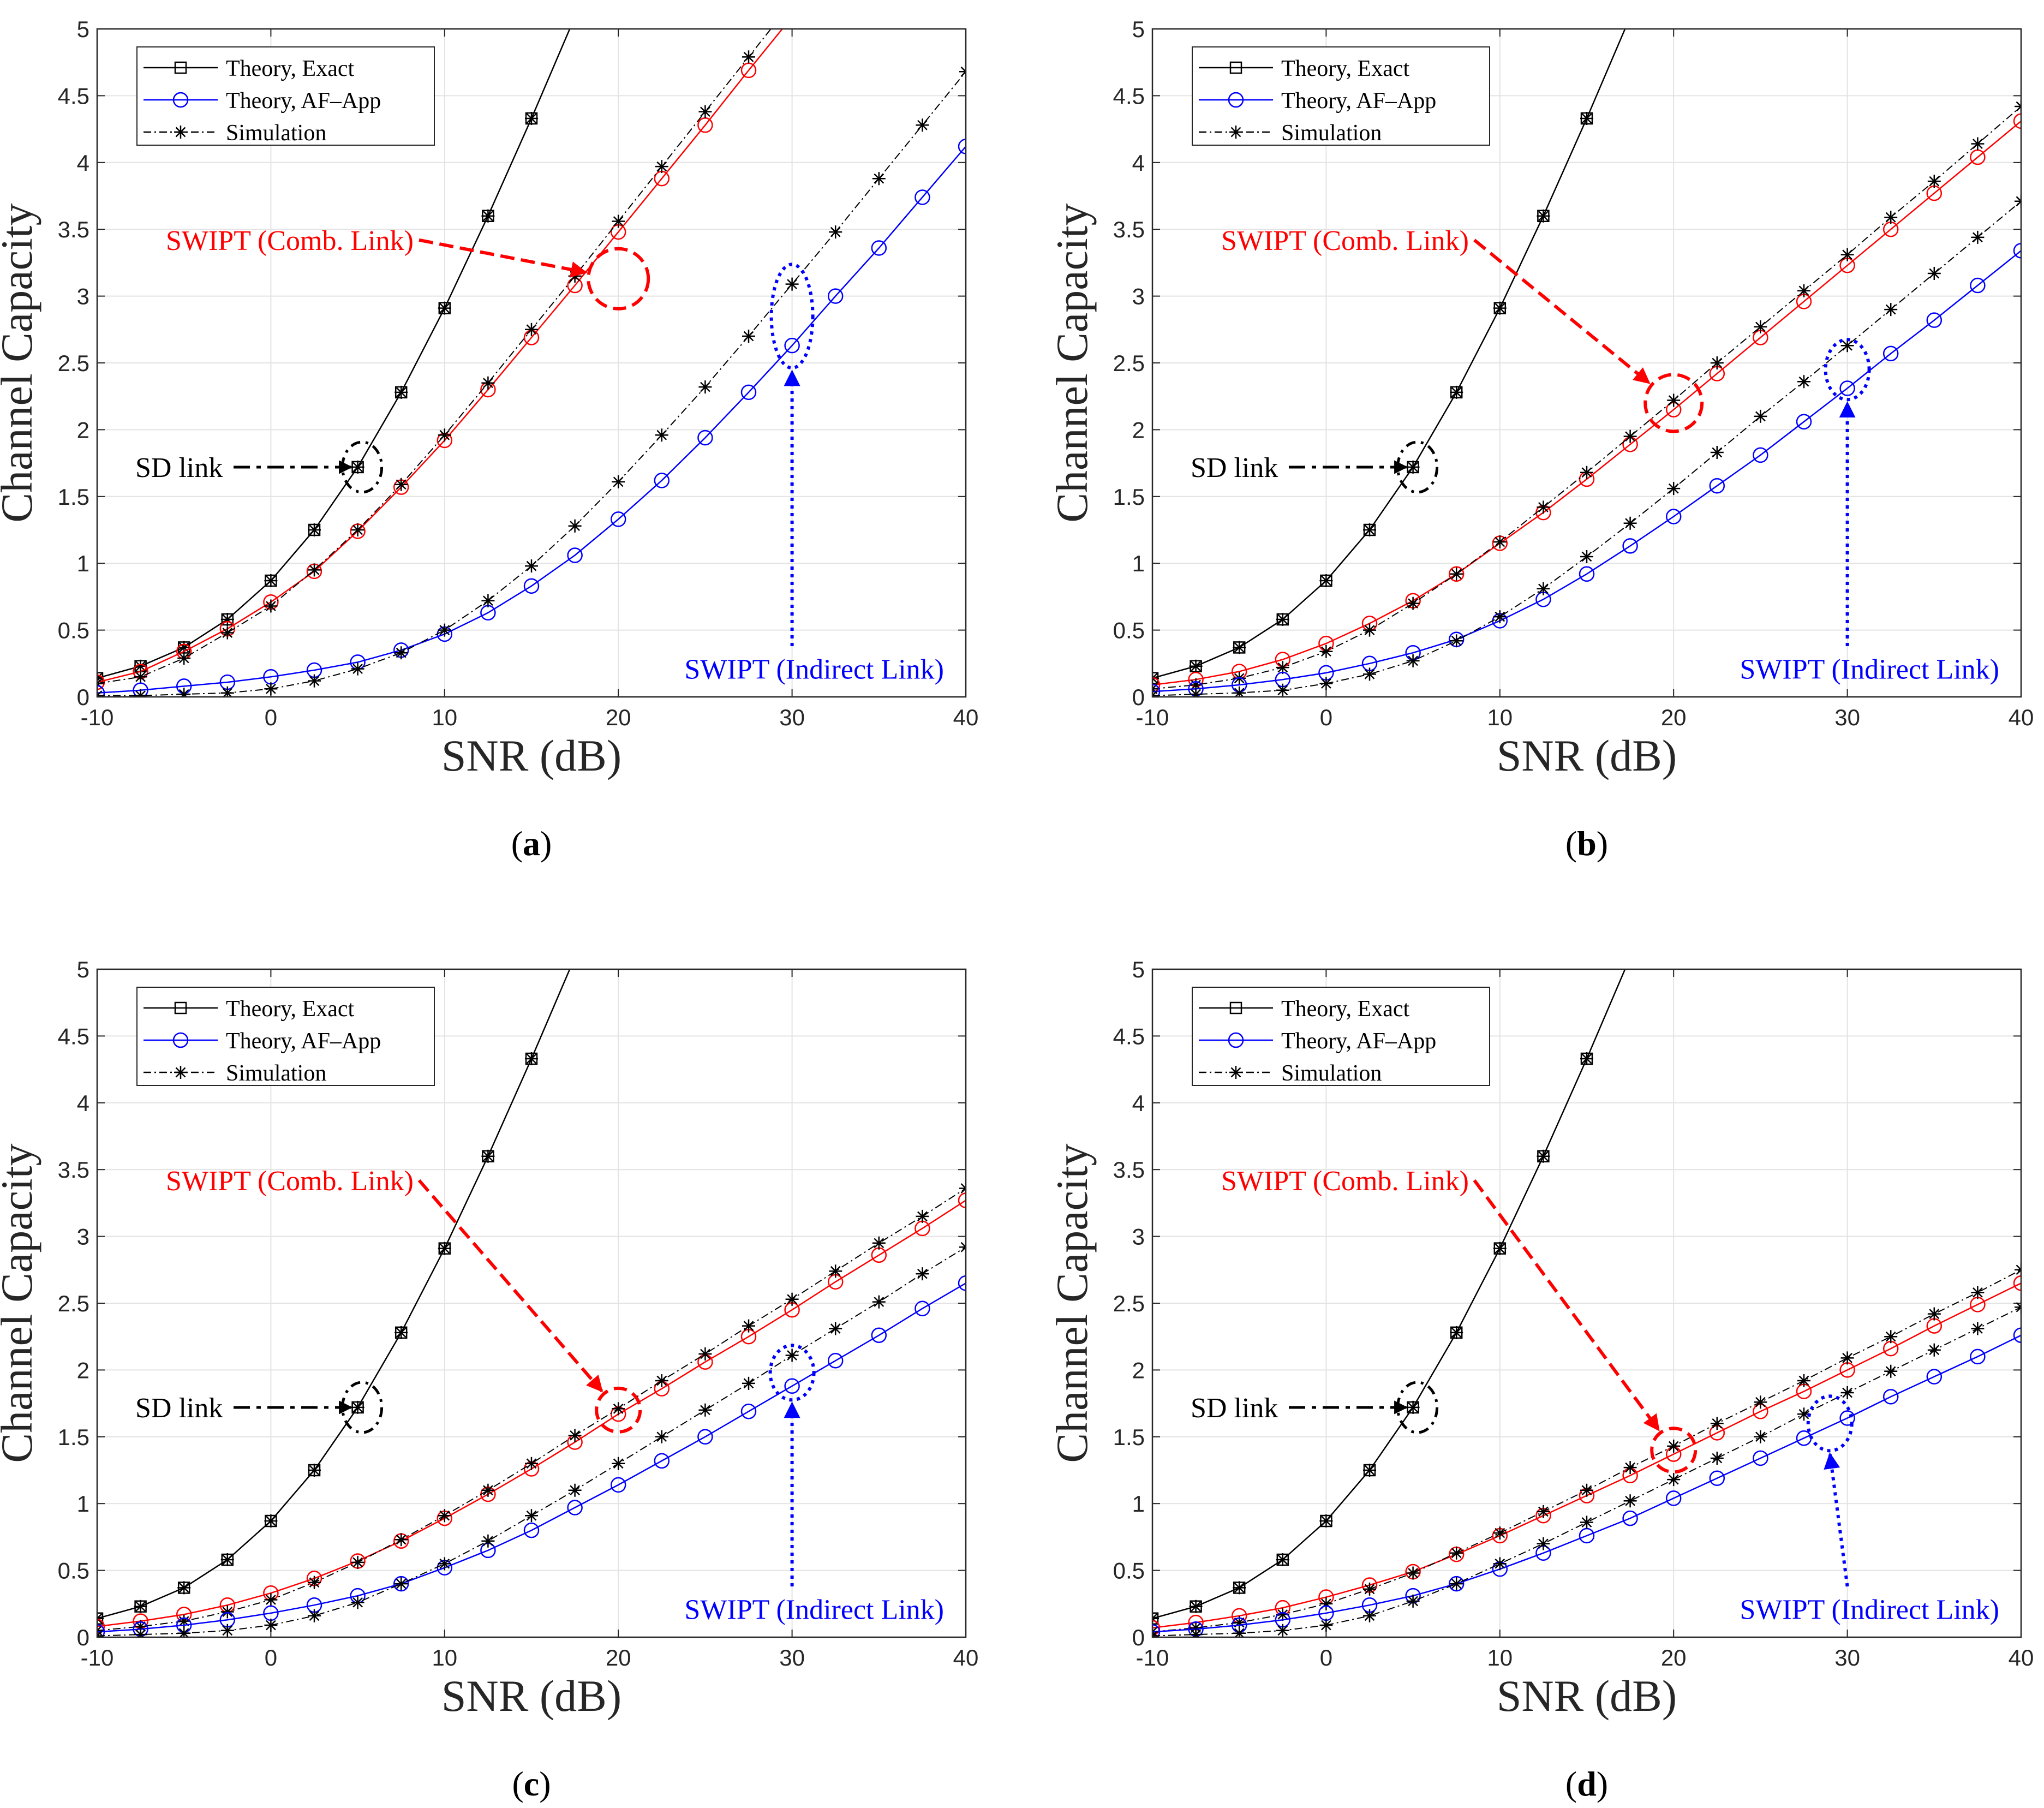 This screenshot has width=2044, height=1808. Describe the element at coordinates (1587, 843) in the screenshot. I see `panel-caption: (b)` at that location.